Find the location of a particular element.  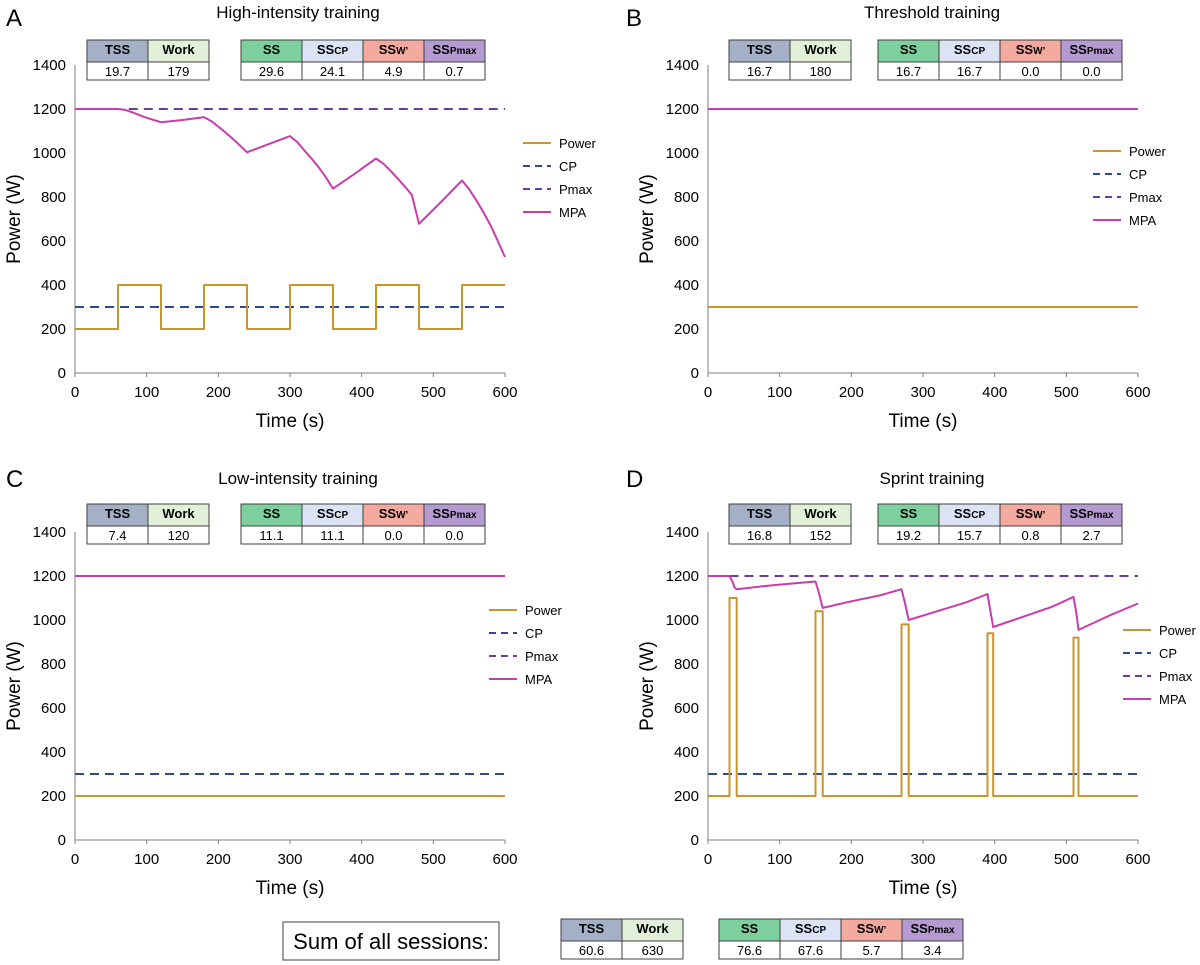

panel-d-y-tick: 200 is located at coordinates (686, 796).